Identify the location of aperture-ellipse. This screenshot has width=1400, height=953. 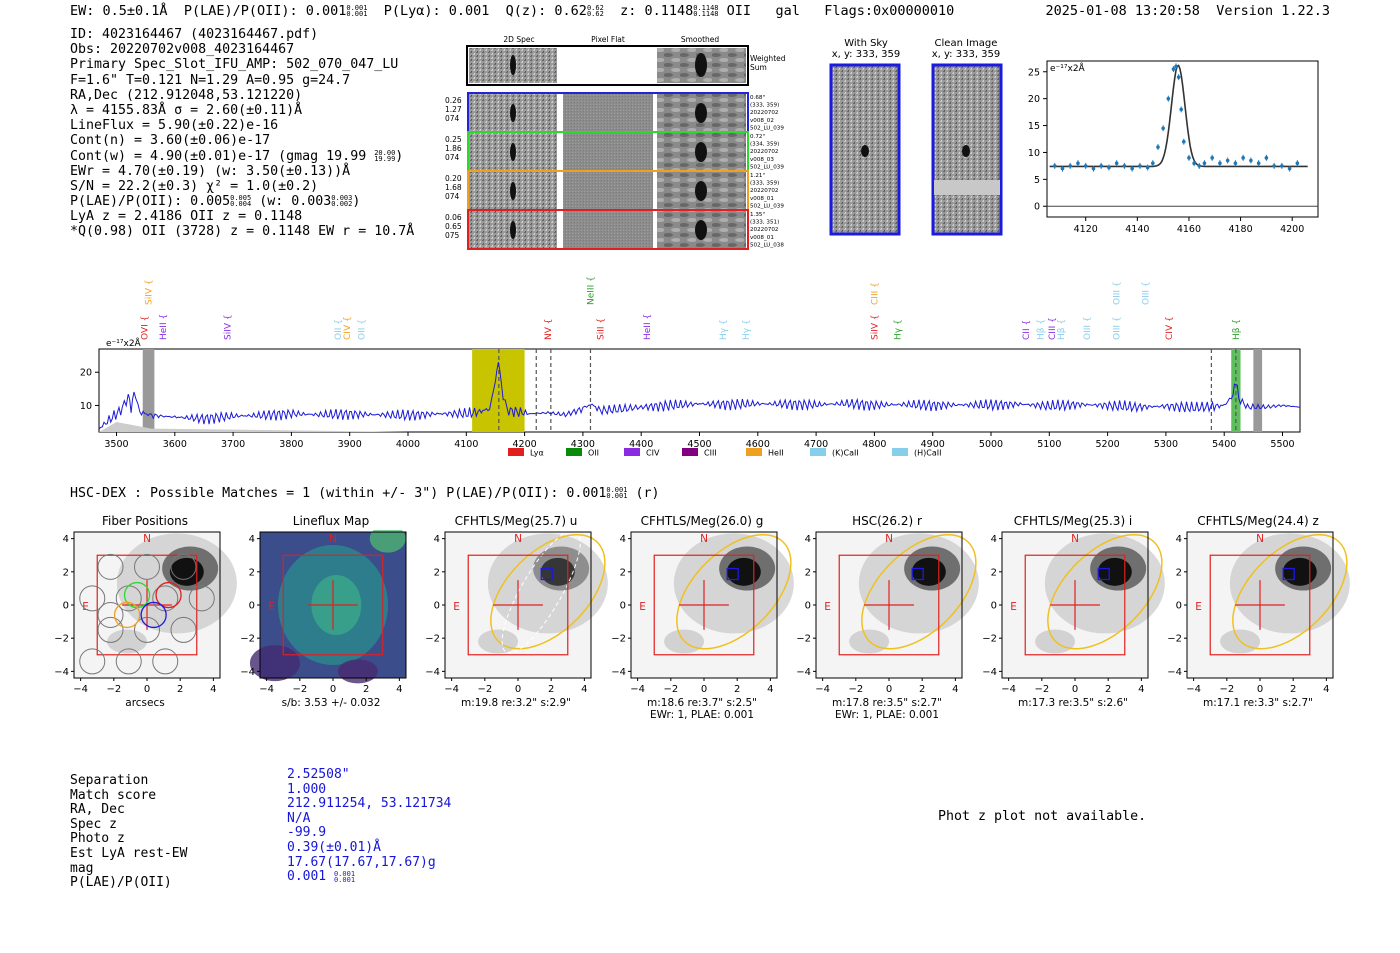
(734, 591).